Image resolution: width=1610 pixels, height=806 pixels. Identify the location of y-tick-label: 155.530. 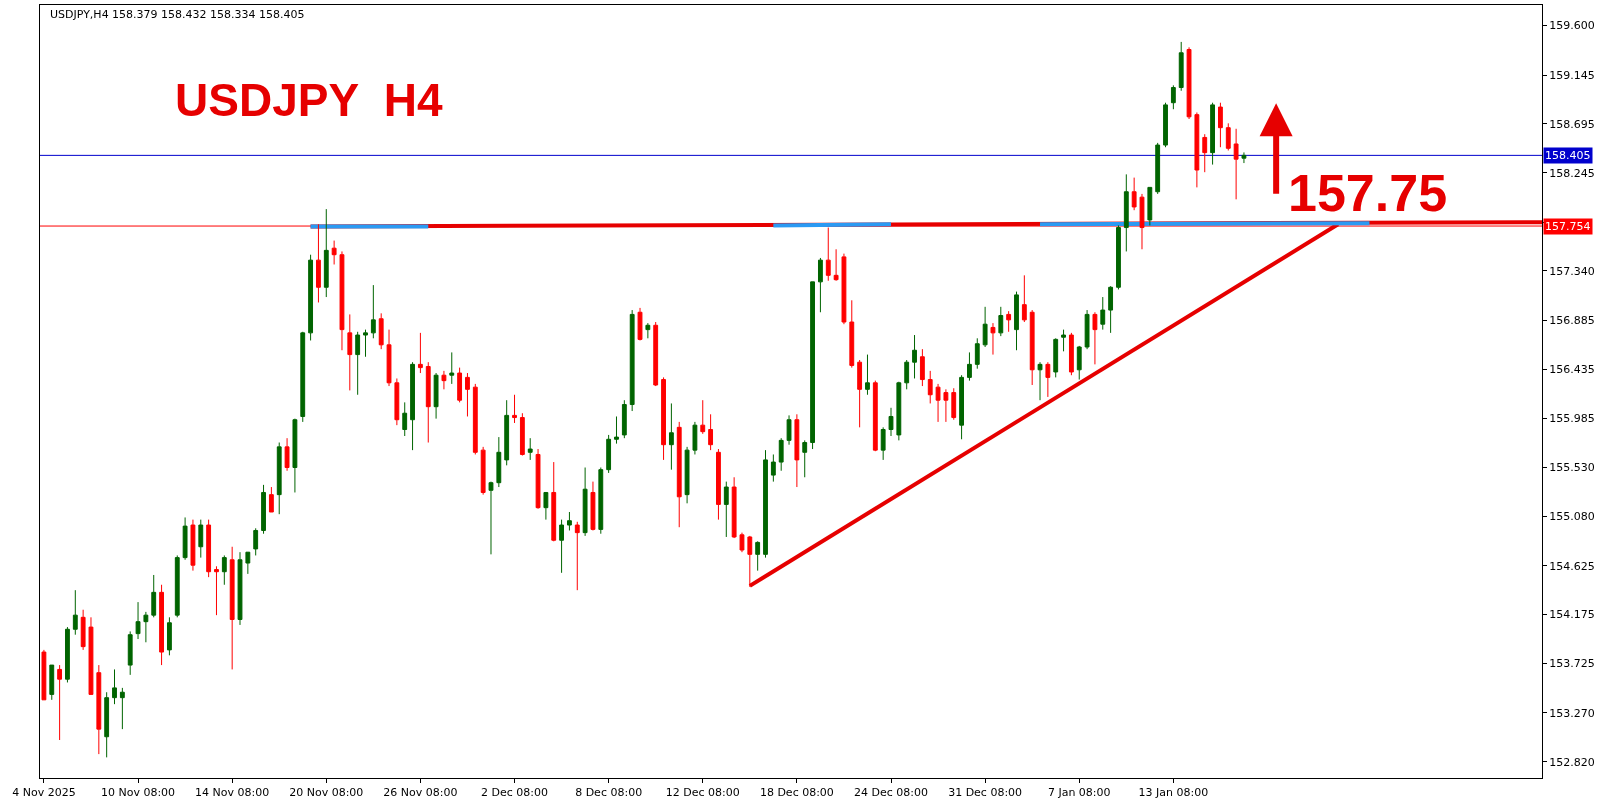
(1572, 468).